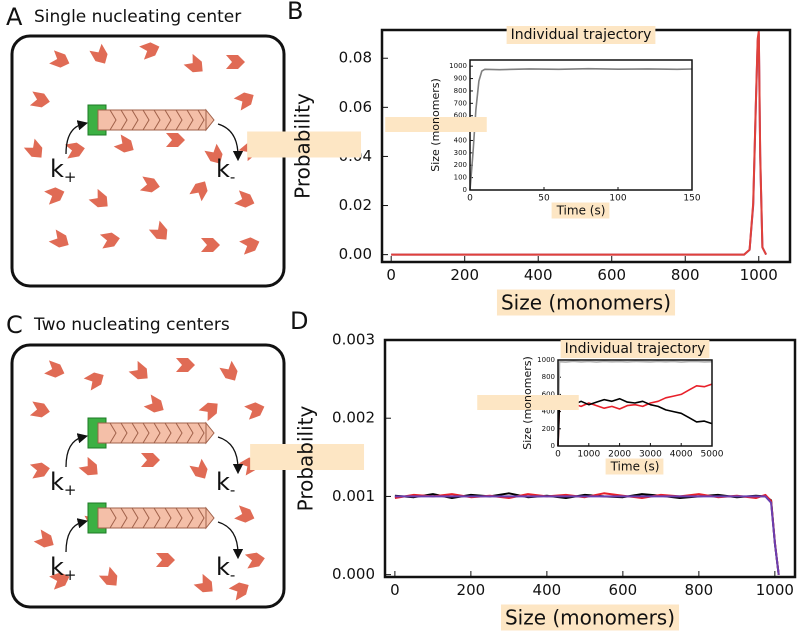  What do you see at coordinates (460, 103) in the screenshot?
I see `y-tick-label: 700` at bounding box center [460, 103].